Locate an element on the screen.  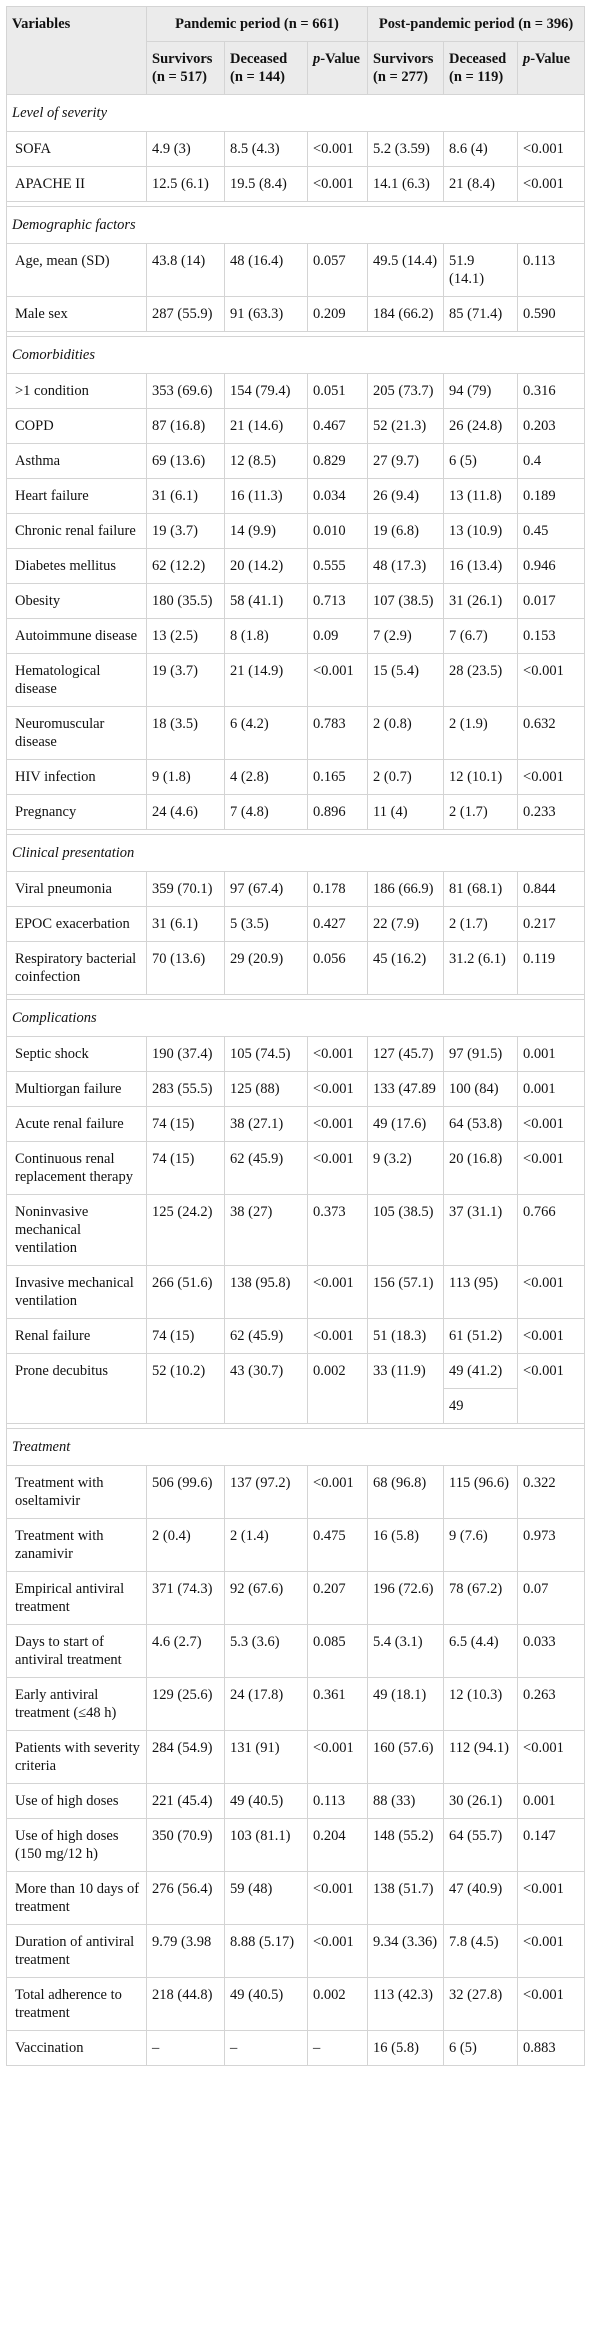
value-cell: 184 (66.2) is located at coordinates (406, 314).